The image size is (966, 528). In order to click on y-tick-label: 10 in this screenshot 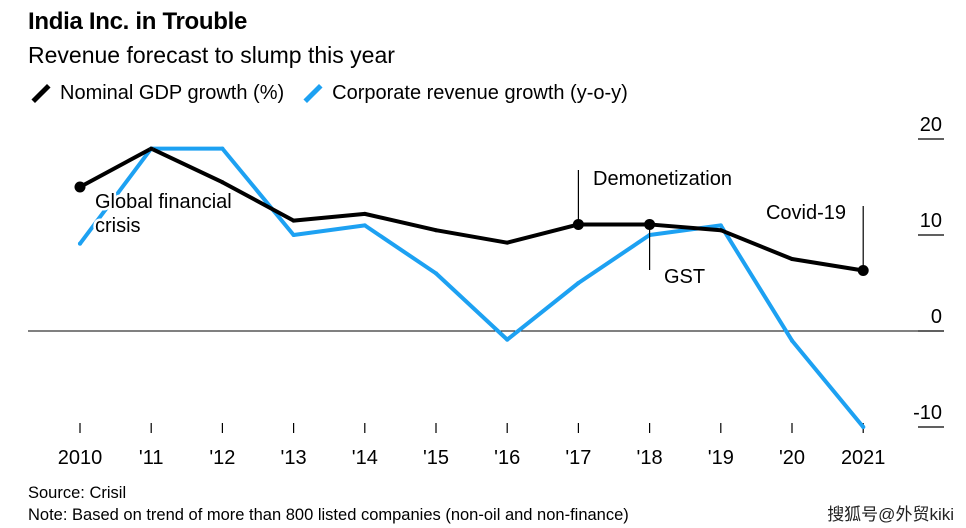, I will do `click(931, 221)`.